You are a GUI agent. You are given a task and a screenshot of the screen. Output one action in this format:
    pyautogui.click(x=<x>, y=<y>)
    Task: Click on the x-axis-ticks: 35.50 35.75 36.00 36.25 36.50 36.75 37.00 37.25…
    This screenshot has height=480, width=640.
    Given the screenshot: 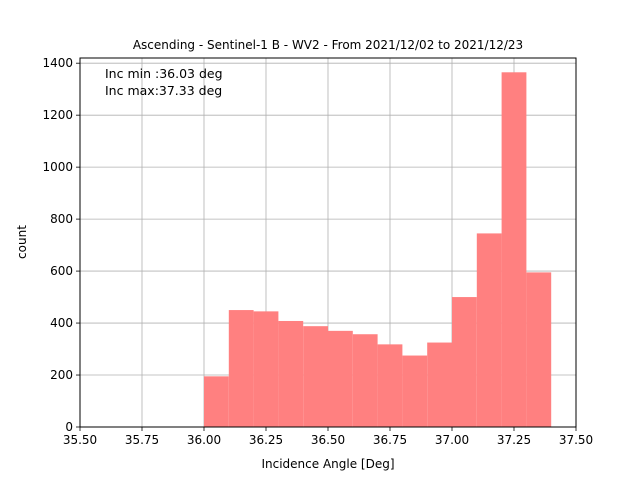 What is the action you would take?
    pyautogui.click(x=328, y=437)
    